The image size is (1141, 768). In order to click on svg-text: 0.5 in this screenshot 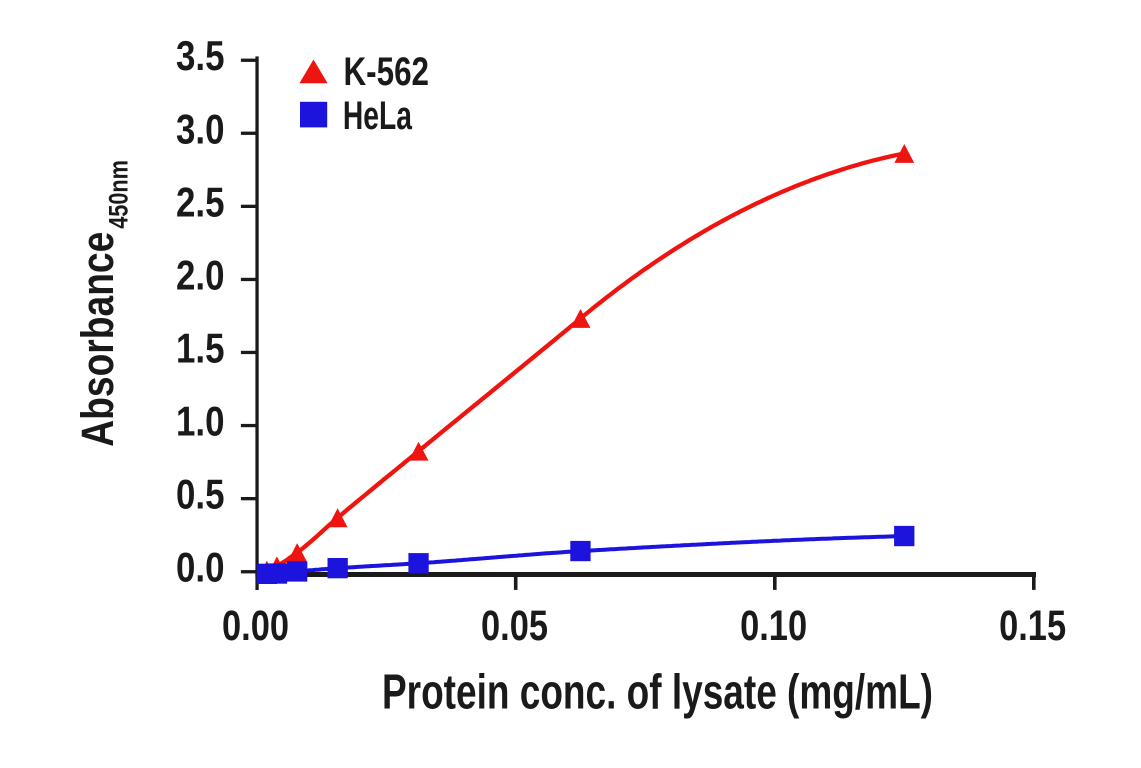, I will do `click(200, 494)`.